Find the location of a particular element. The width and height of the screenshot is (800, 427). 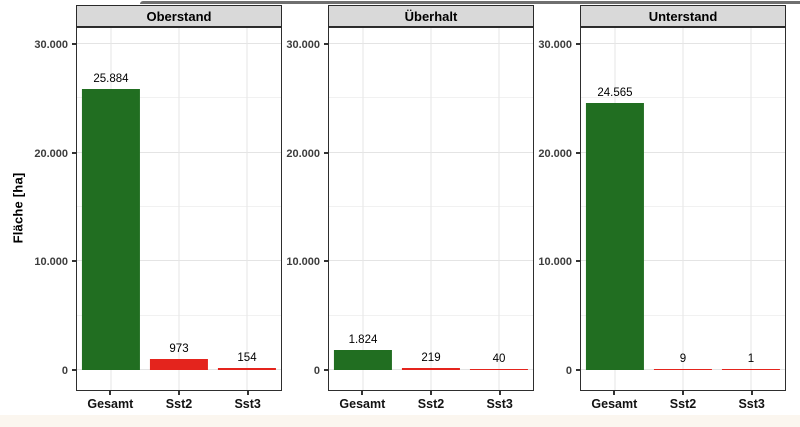

facet-strip-title: Überhalt is located at coordinates (431, 16).